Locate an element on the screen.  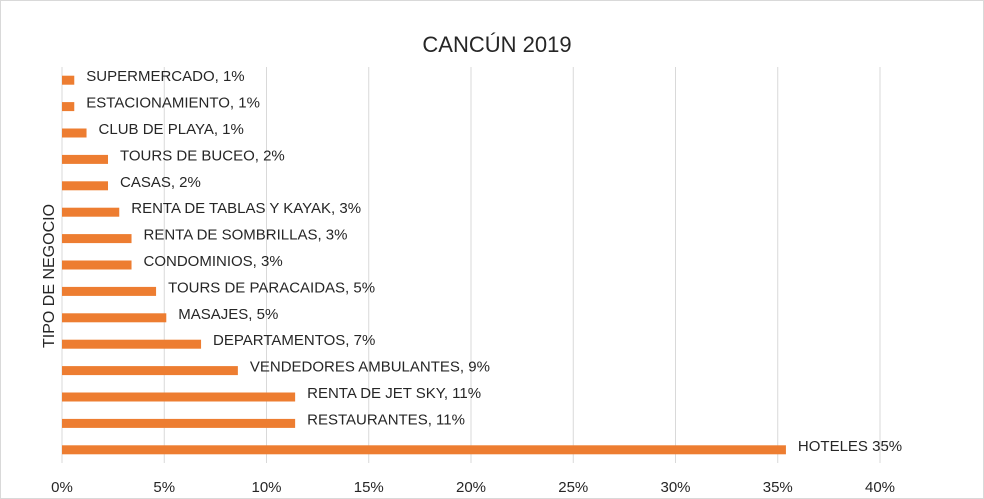
data-label: MASAJES, 5% is located at coordinates (228, 314).